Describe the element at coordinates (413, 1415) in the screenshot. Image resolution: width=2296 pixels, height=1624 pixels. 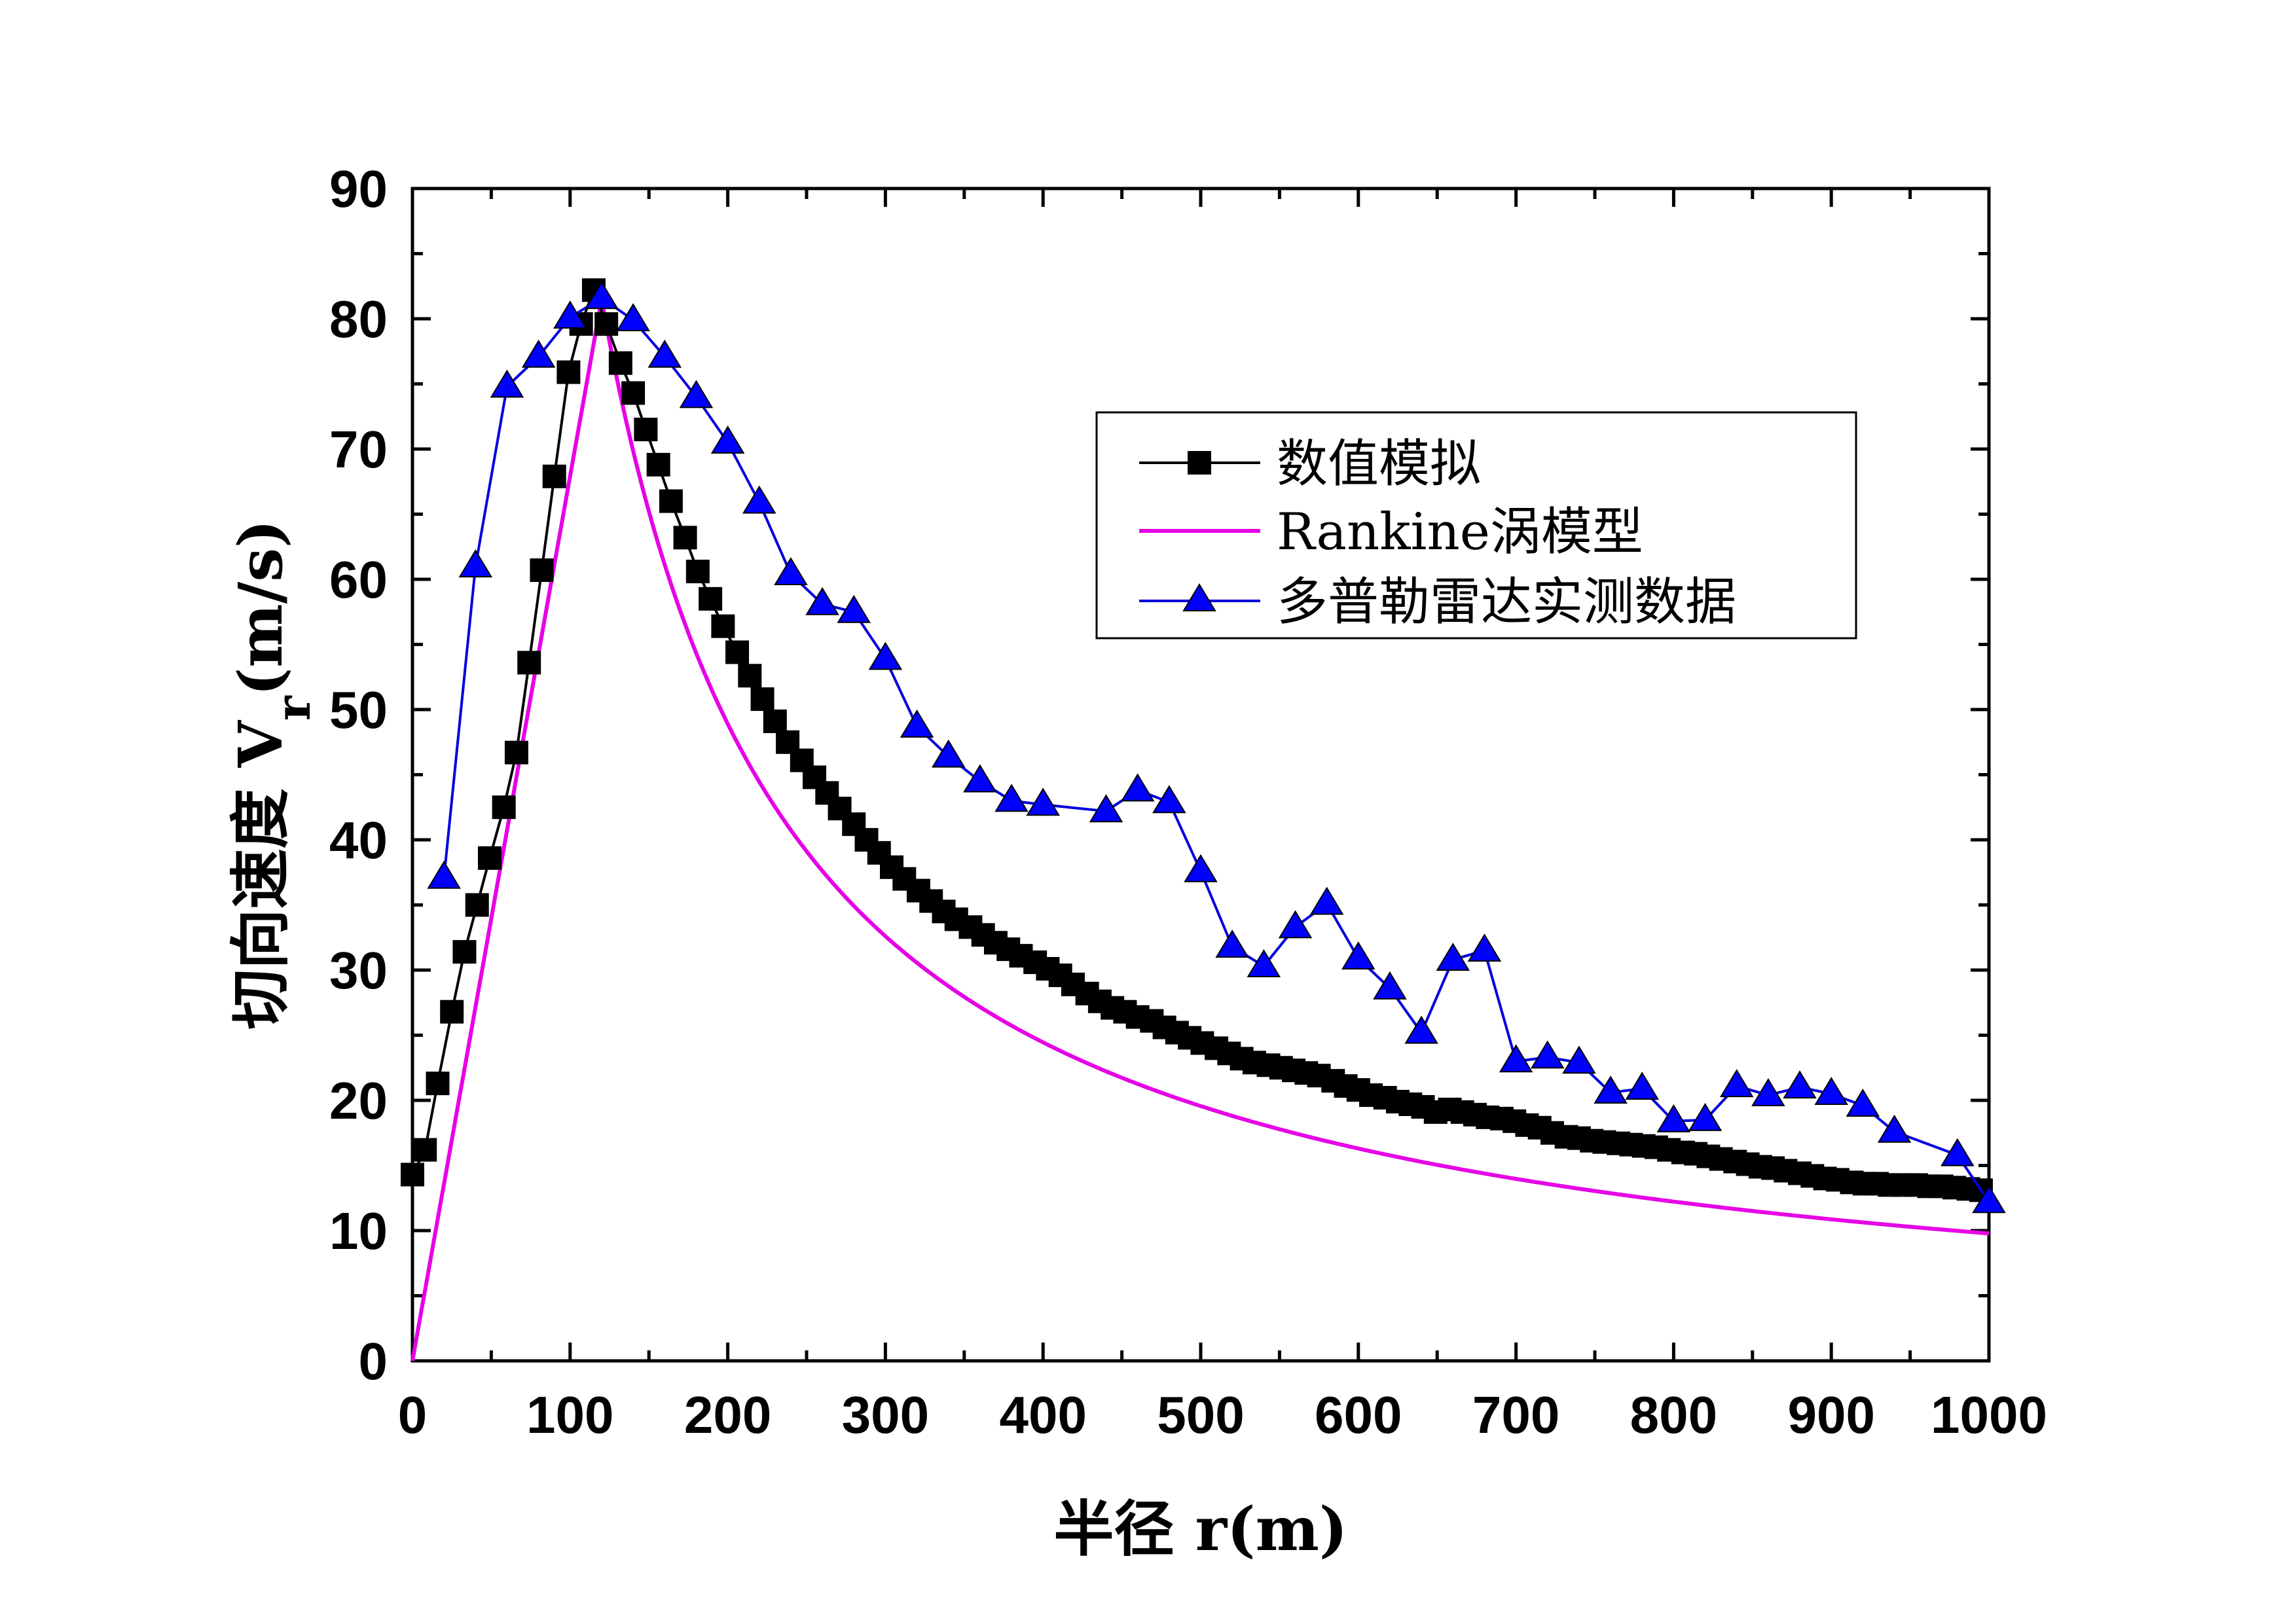
I see `x-tick-label-0: 0` at that location.